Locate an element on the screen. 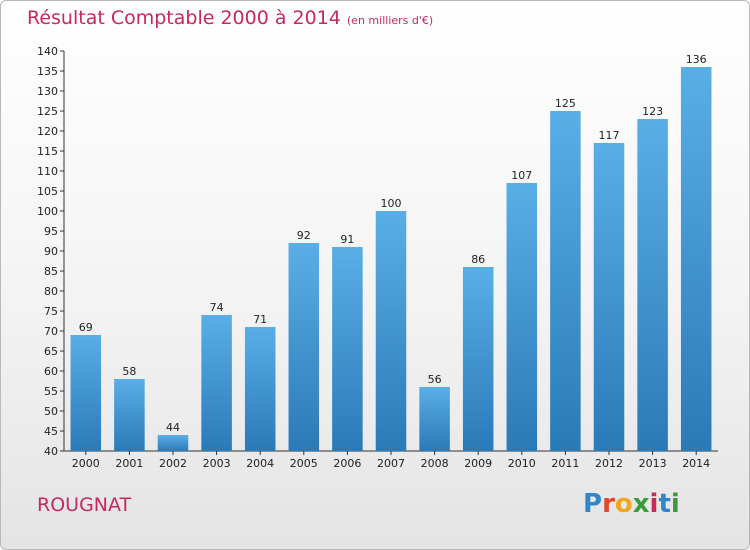 This screenshot has width=750, height=550. y-tick-label: 135 is located at coordinates (47, 71).